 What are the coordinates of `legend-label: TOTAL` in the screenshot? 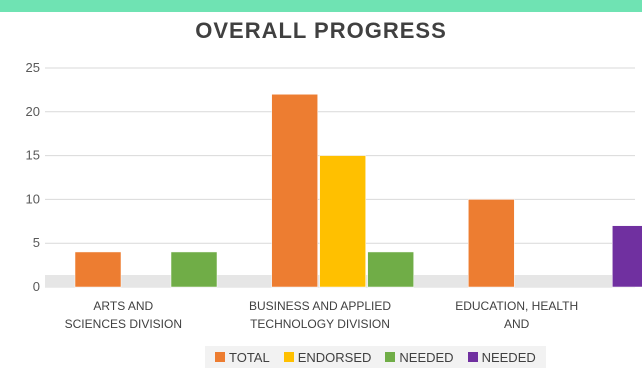 It's located at (249, 357).